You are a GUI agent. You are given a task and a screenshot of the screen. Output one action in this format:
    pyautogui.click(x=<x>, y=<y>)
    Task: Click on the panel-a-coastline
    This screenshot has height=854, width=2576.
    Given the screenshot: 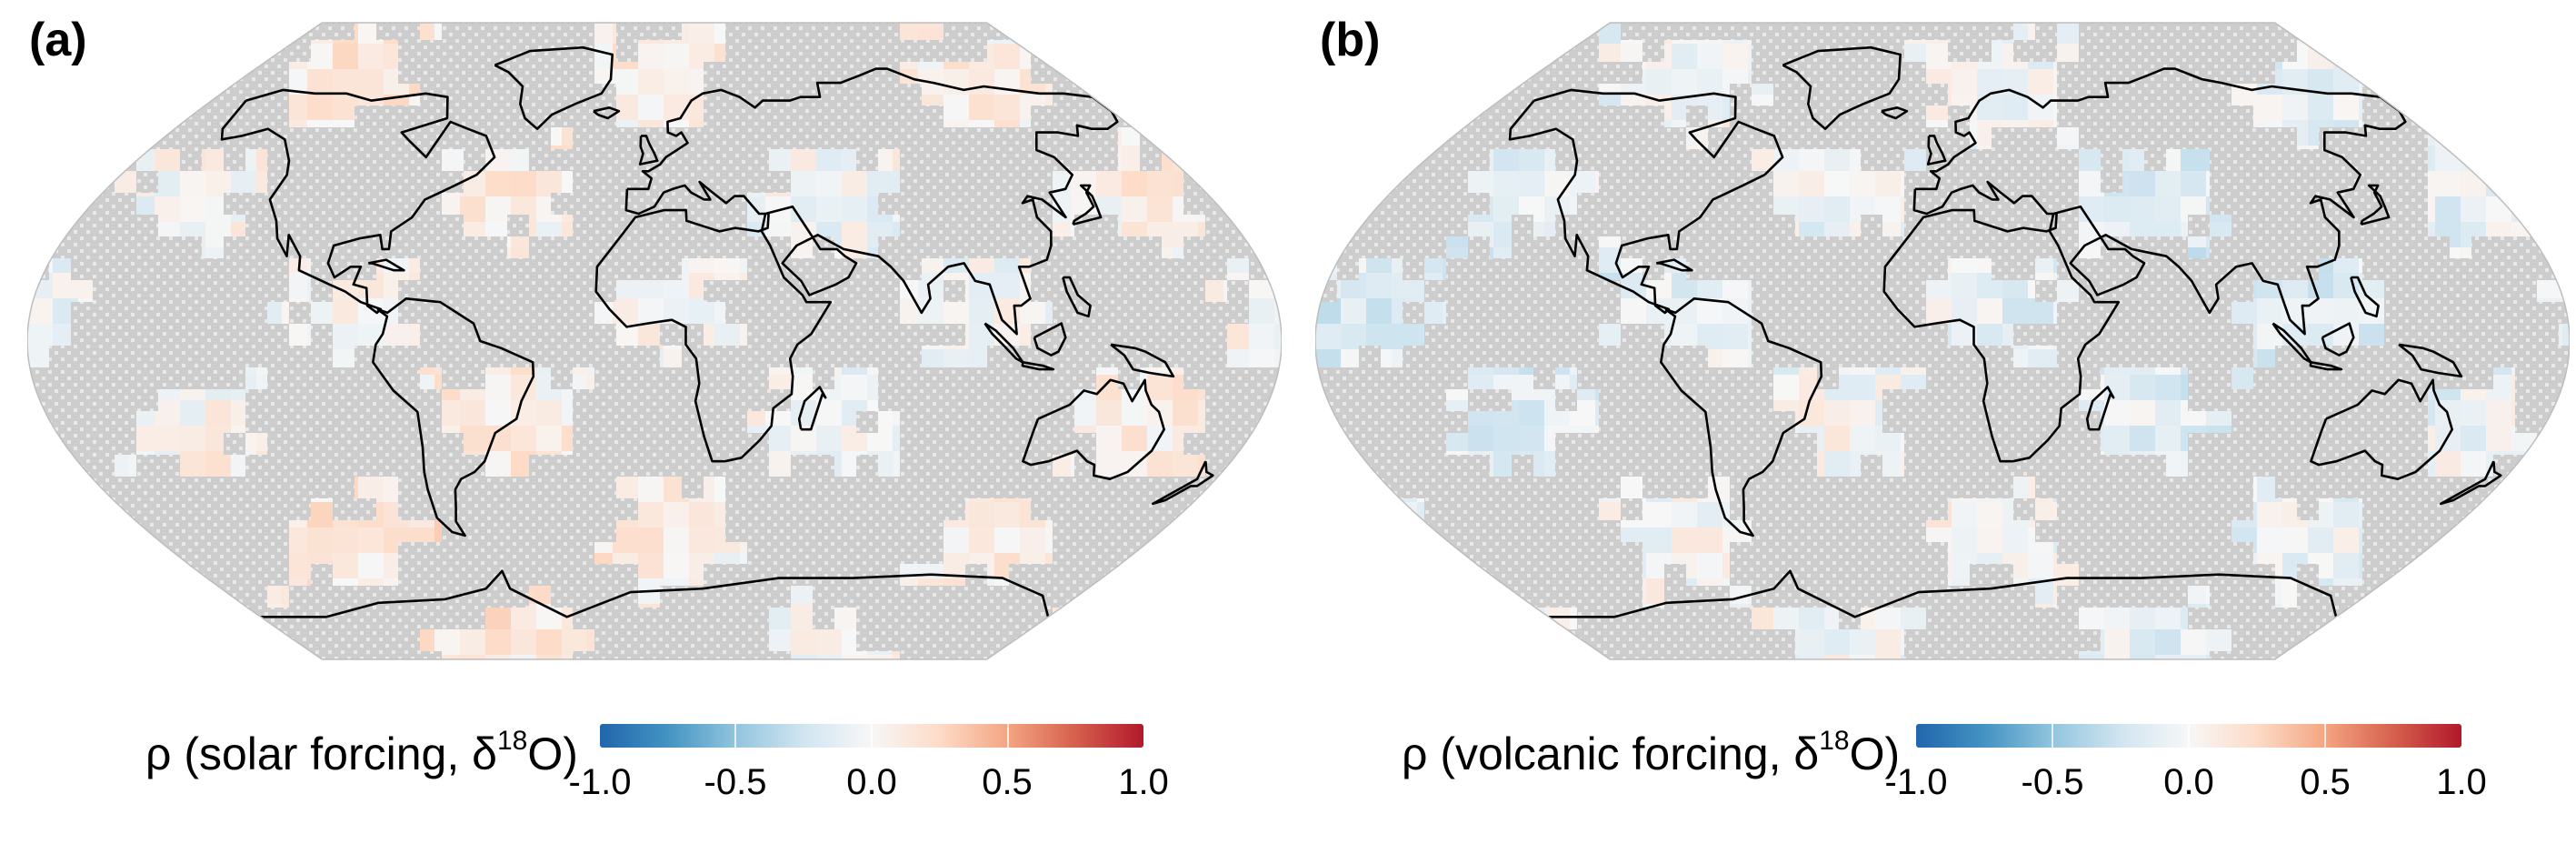 What is the action you would take?
    pyautogui.click(x=1050, y=339)
    